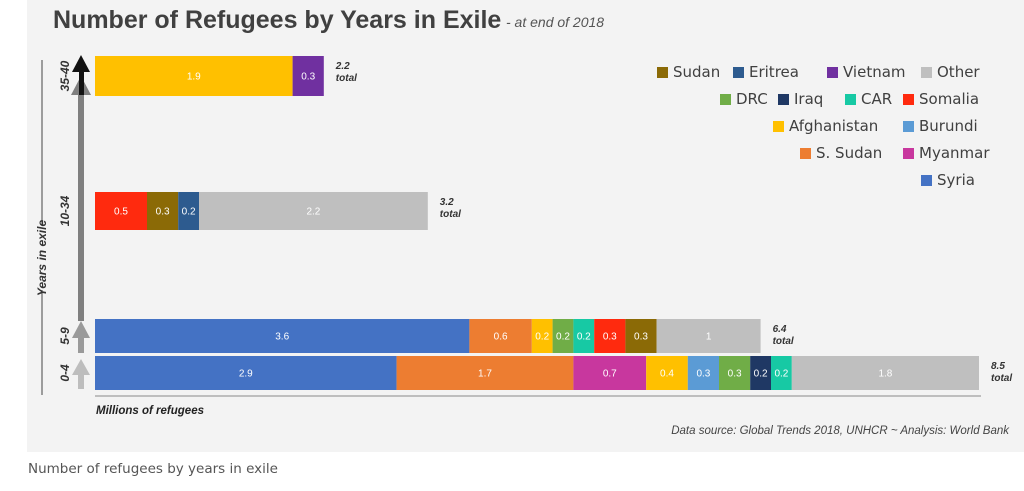  I want to click on segment-label-10-34-2: 0.2, so click(189, 212).